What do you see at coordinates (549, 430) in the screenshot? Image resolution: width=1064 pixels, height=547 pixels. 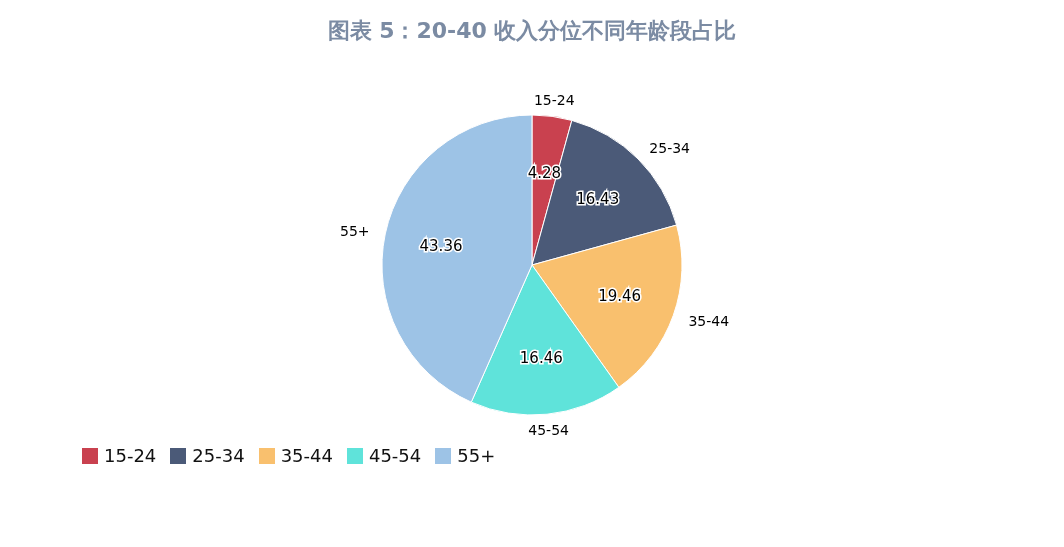 I see `slice-label: 45-54` at bounding box center [549, 430].